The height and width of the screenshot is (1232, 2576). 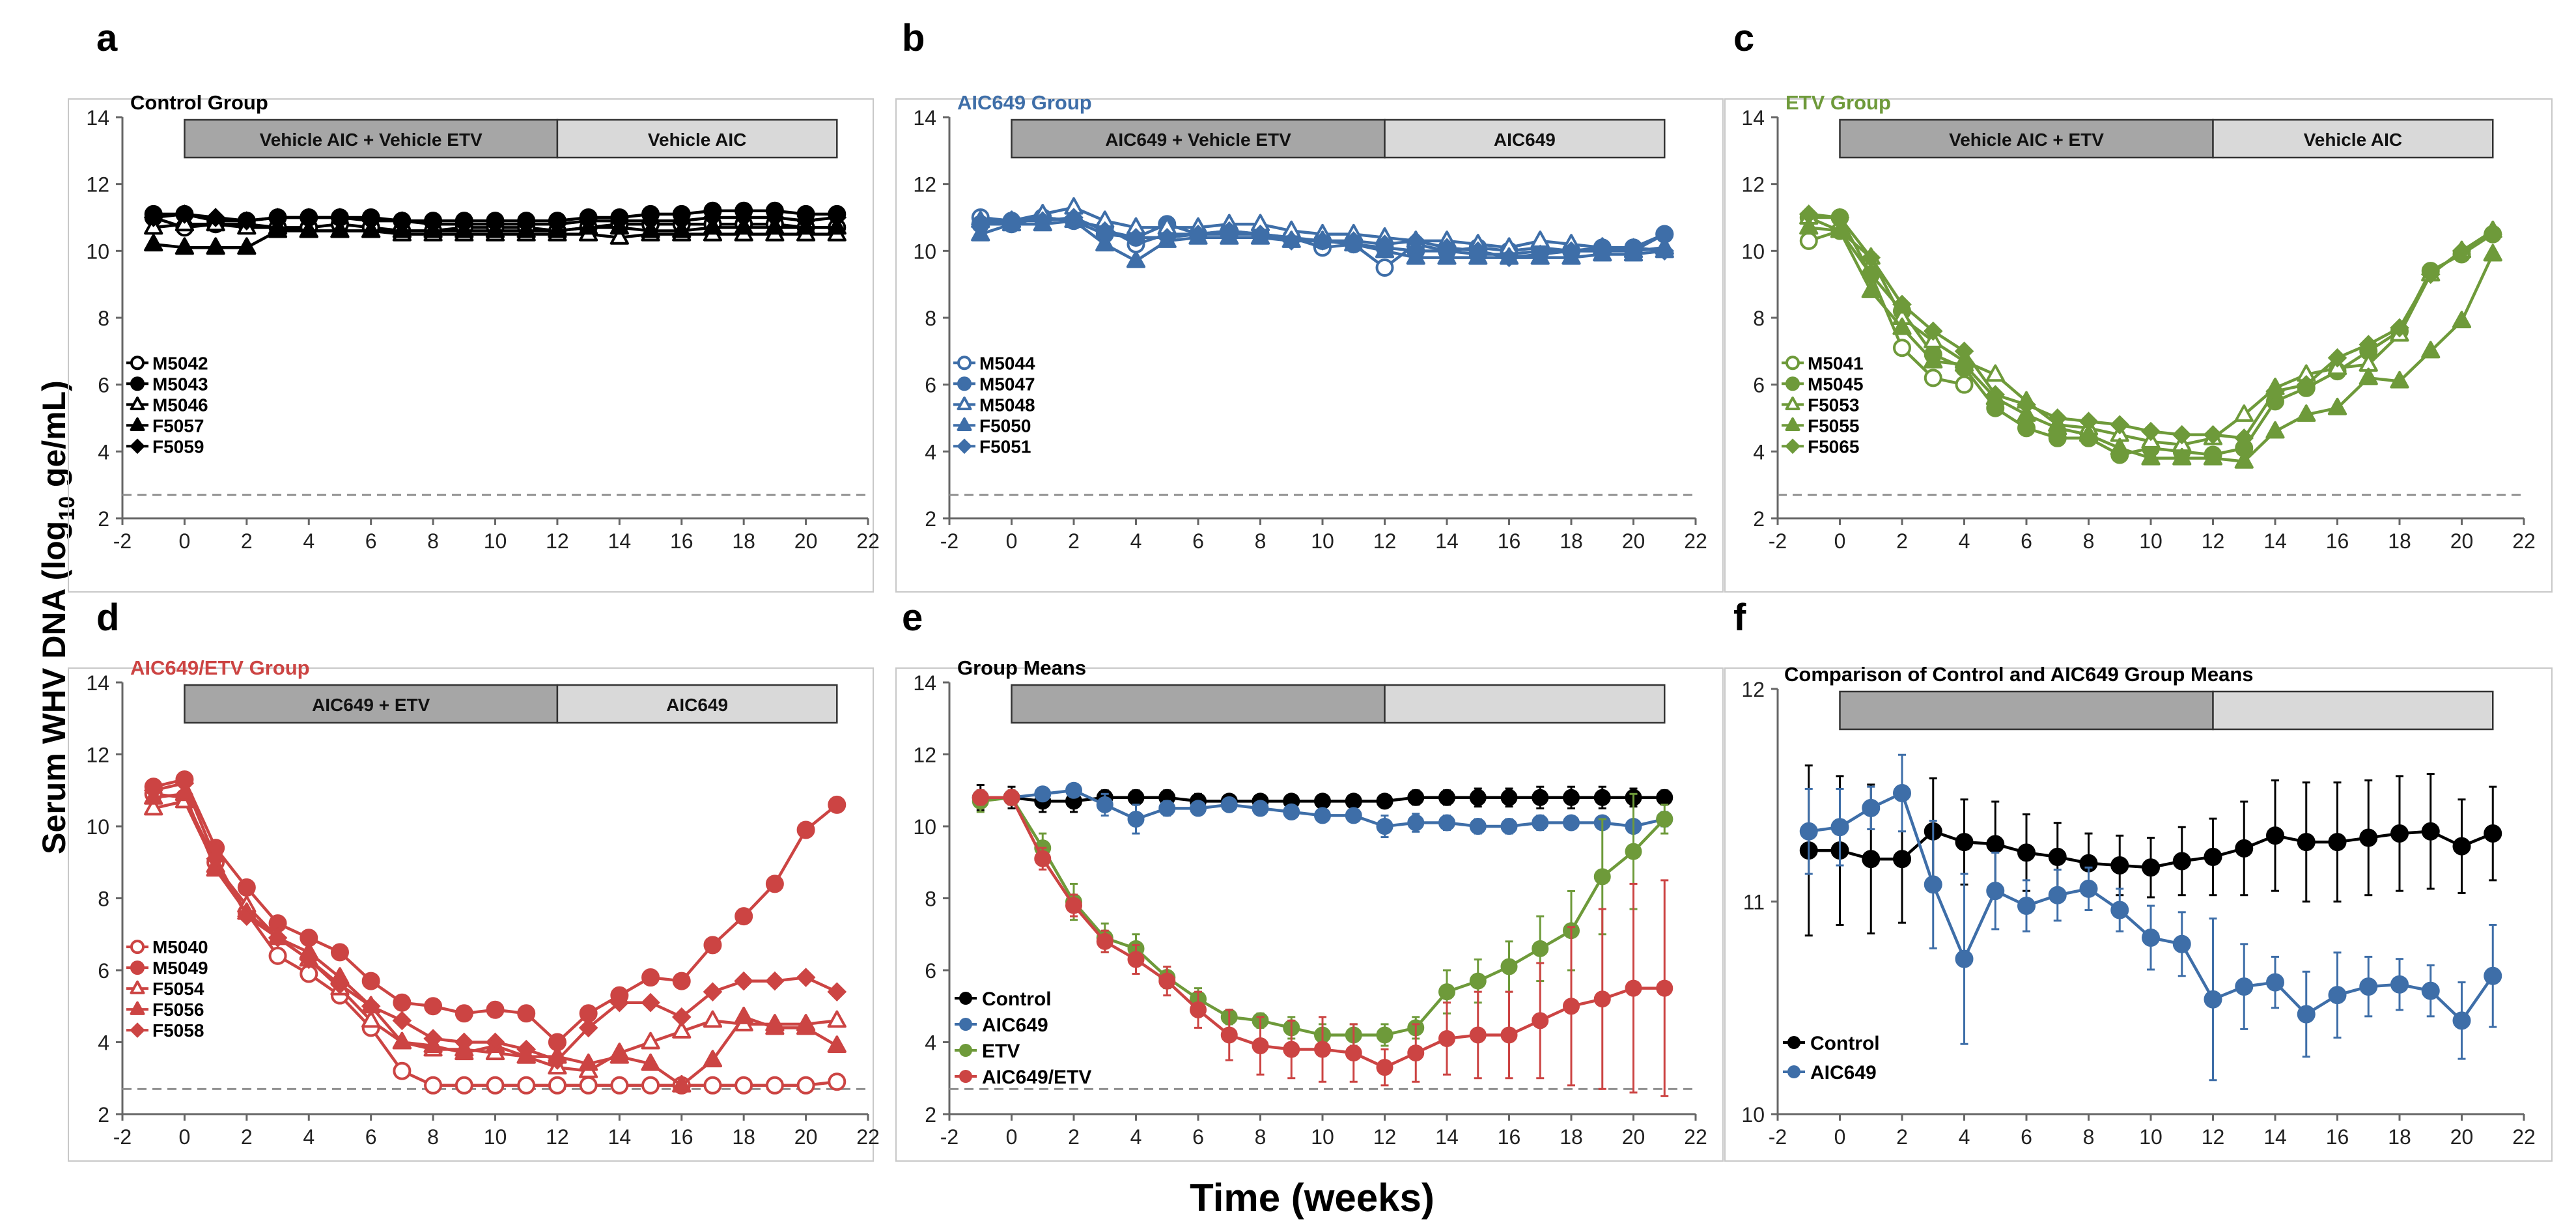 What do you see at coordinates (1753, 185) in the screenshot?
I see `y-tick-label: 12` at bounding box center [1753, 185].